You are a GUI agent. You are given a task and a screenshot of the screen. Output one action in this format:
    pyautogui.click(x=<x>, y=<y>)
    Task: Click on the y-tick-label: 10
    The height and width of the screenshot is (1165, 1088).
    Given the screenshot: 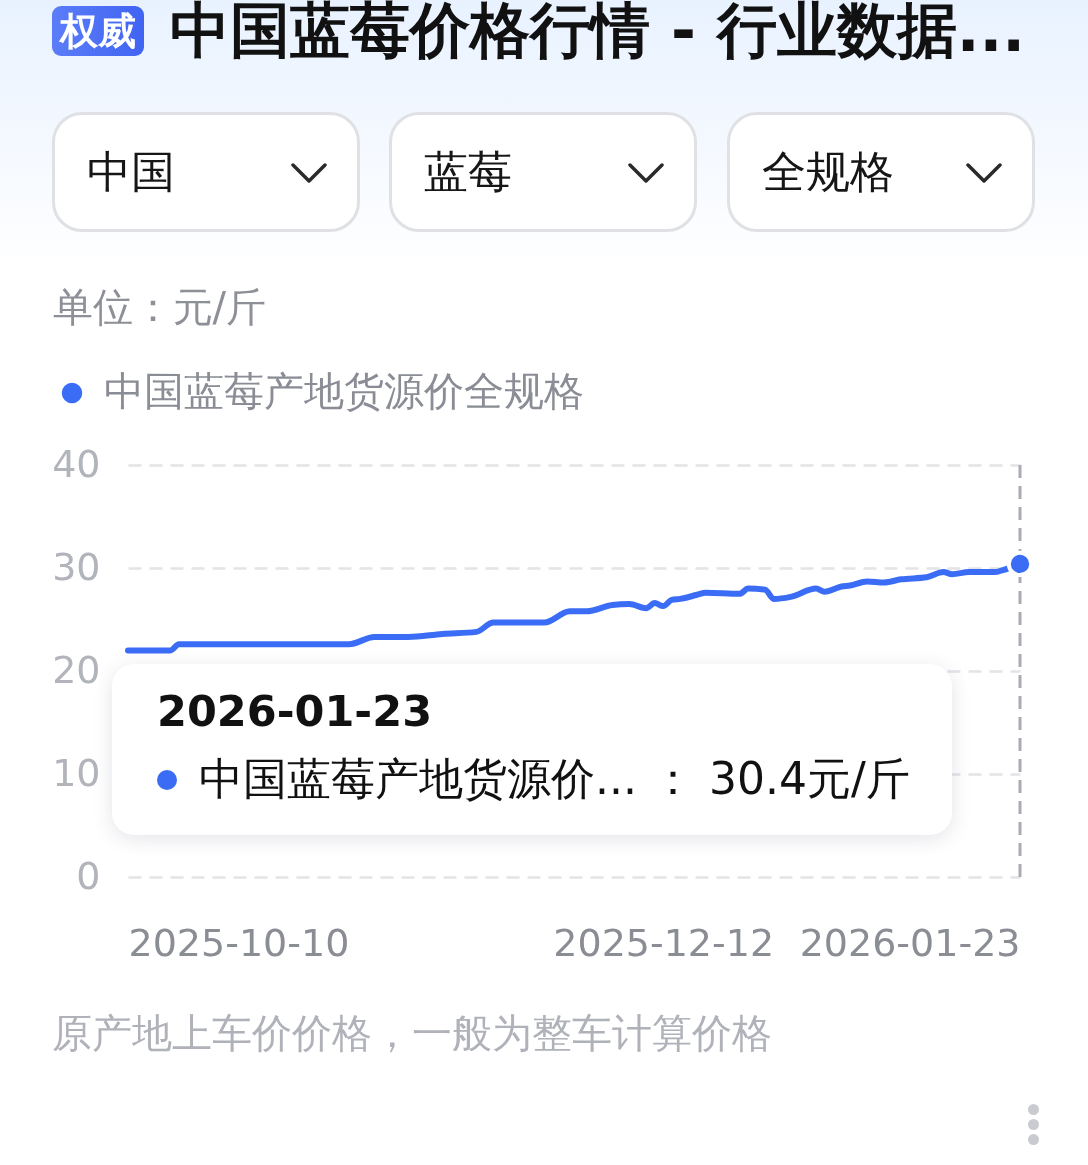 What is the action you would take?
    pyautogui.click(x=76, y=772)
    